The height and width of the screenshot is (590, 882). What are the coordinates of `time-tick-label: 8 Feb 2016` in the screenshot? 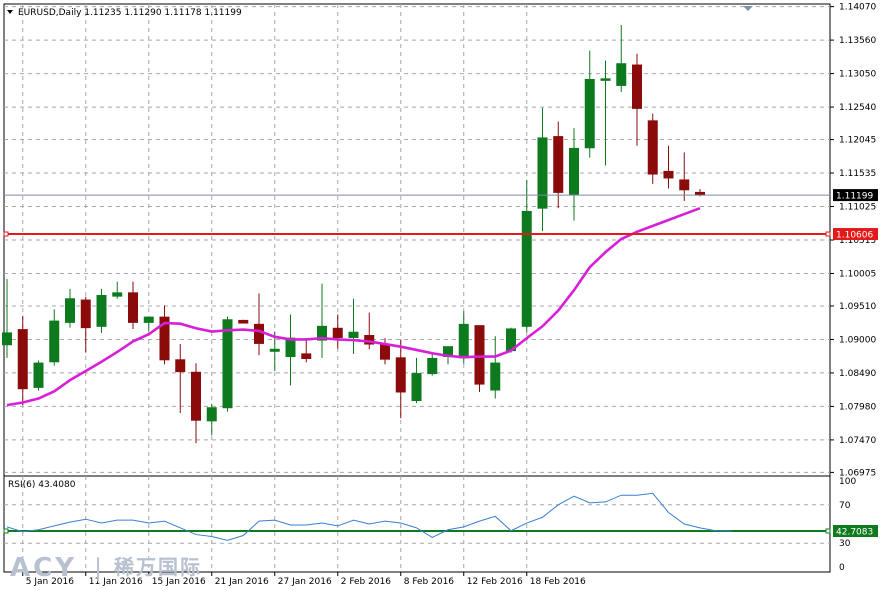 It's located at (429, 582).